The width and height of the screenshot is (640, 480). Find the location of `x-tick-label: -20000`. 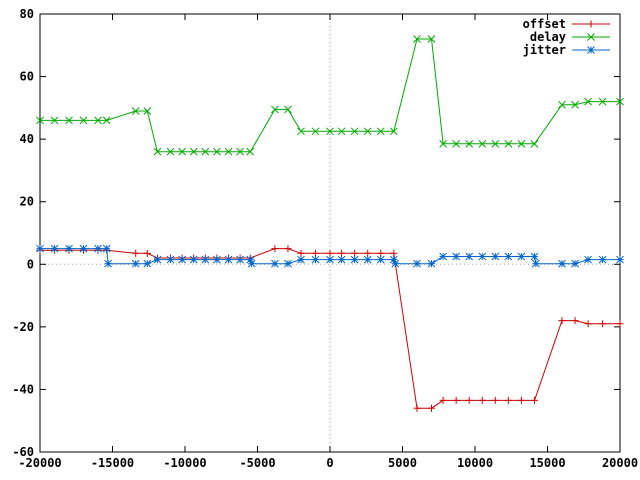

x-tick-label: -20000 is located at coordinates (39, 463).